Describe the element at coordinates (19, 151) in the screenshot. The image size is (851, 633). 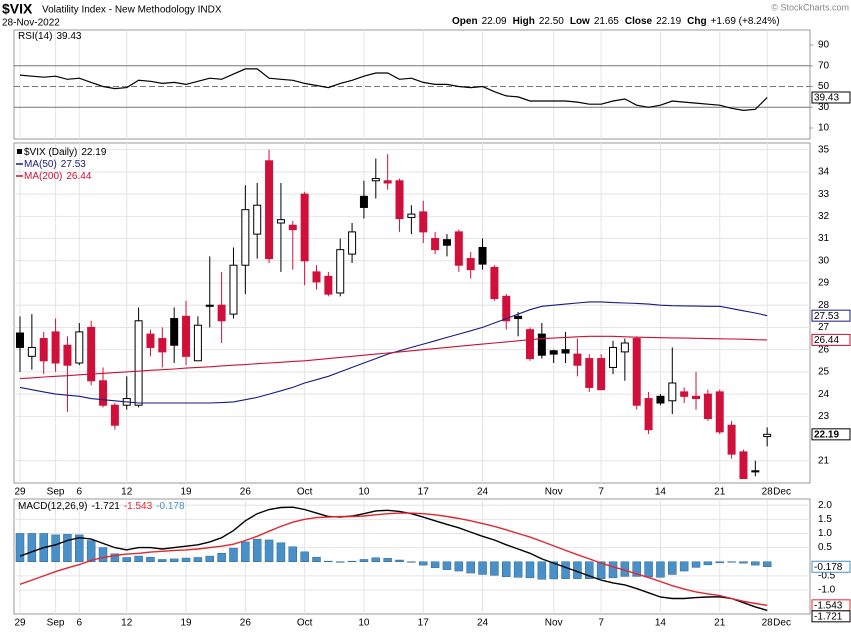
I see `legend-swatch` at that location.